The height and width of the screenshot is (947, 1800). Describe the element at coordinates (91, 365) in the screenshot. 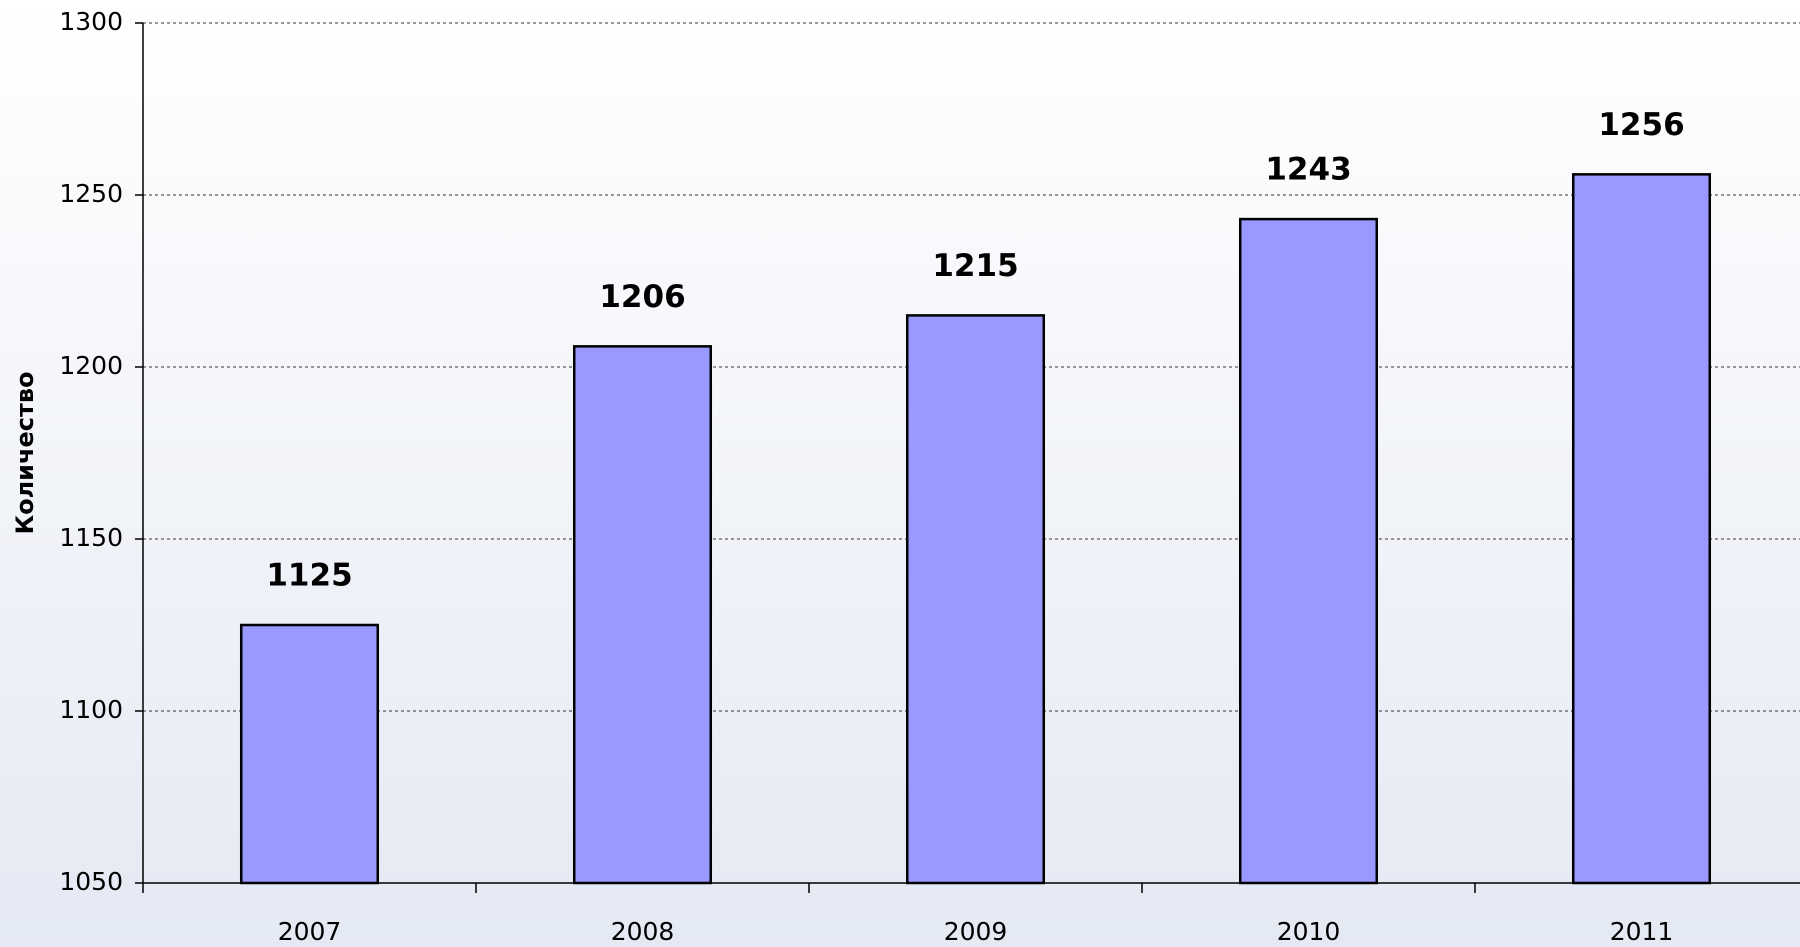

I see `y-tick-label: 1200` at that location.